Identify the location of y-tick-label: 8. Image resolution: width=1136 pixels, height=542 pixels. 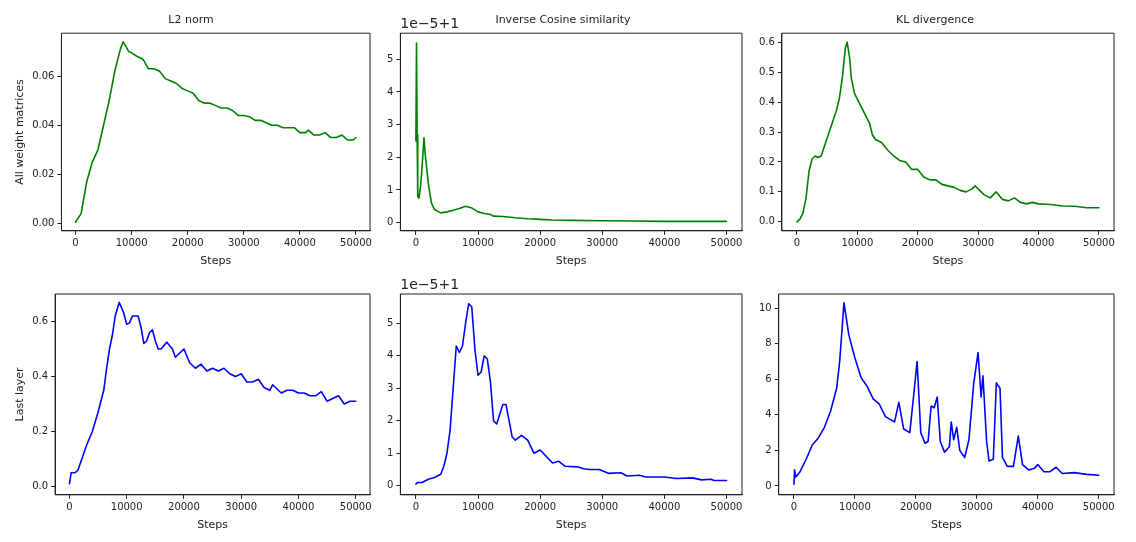
(768, 343).